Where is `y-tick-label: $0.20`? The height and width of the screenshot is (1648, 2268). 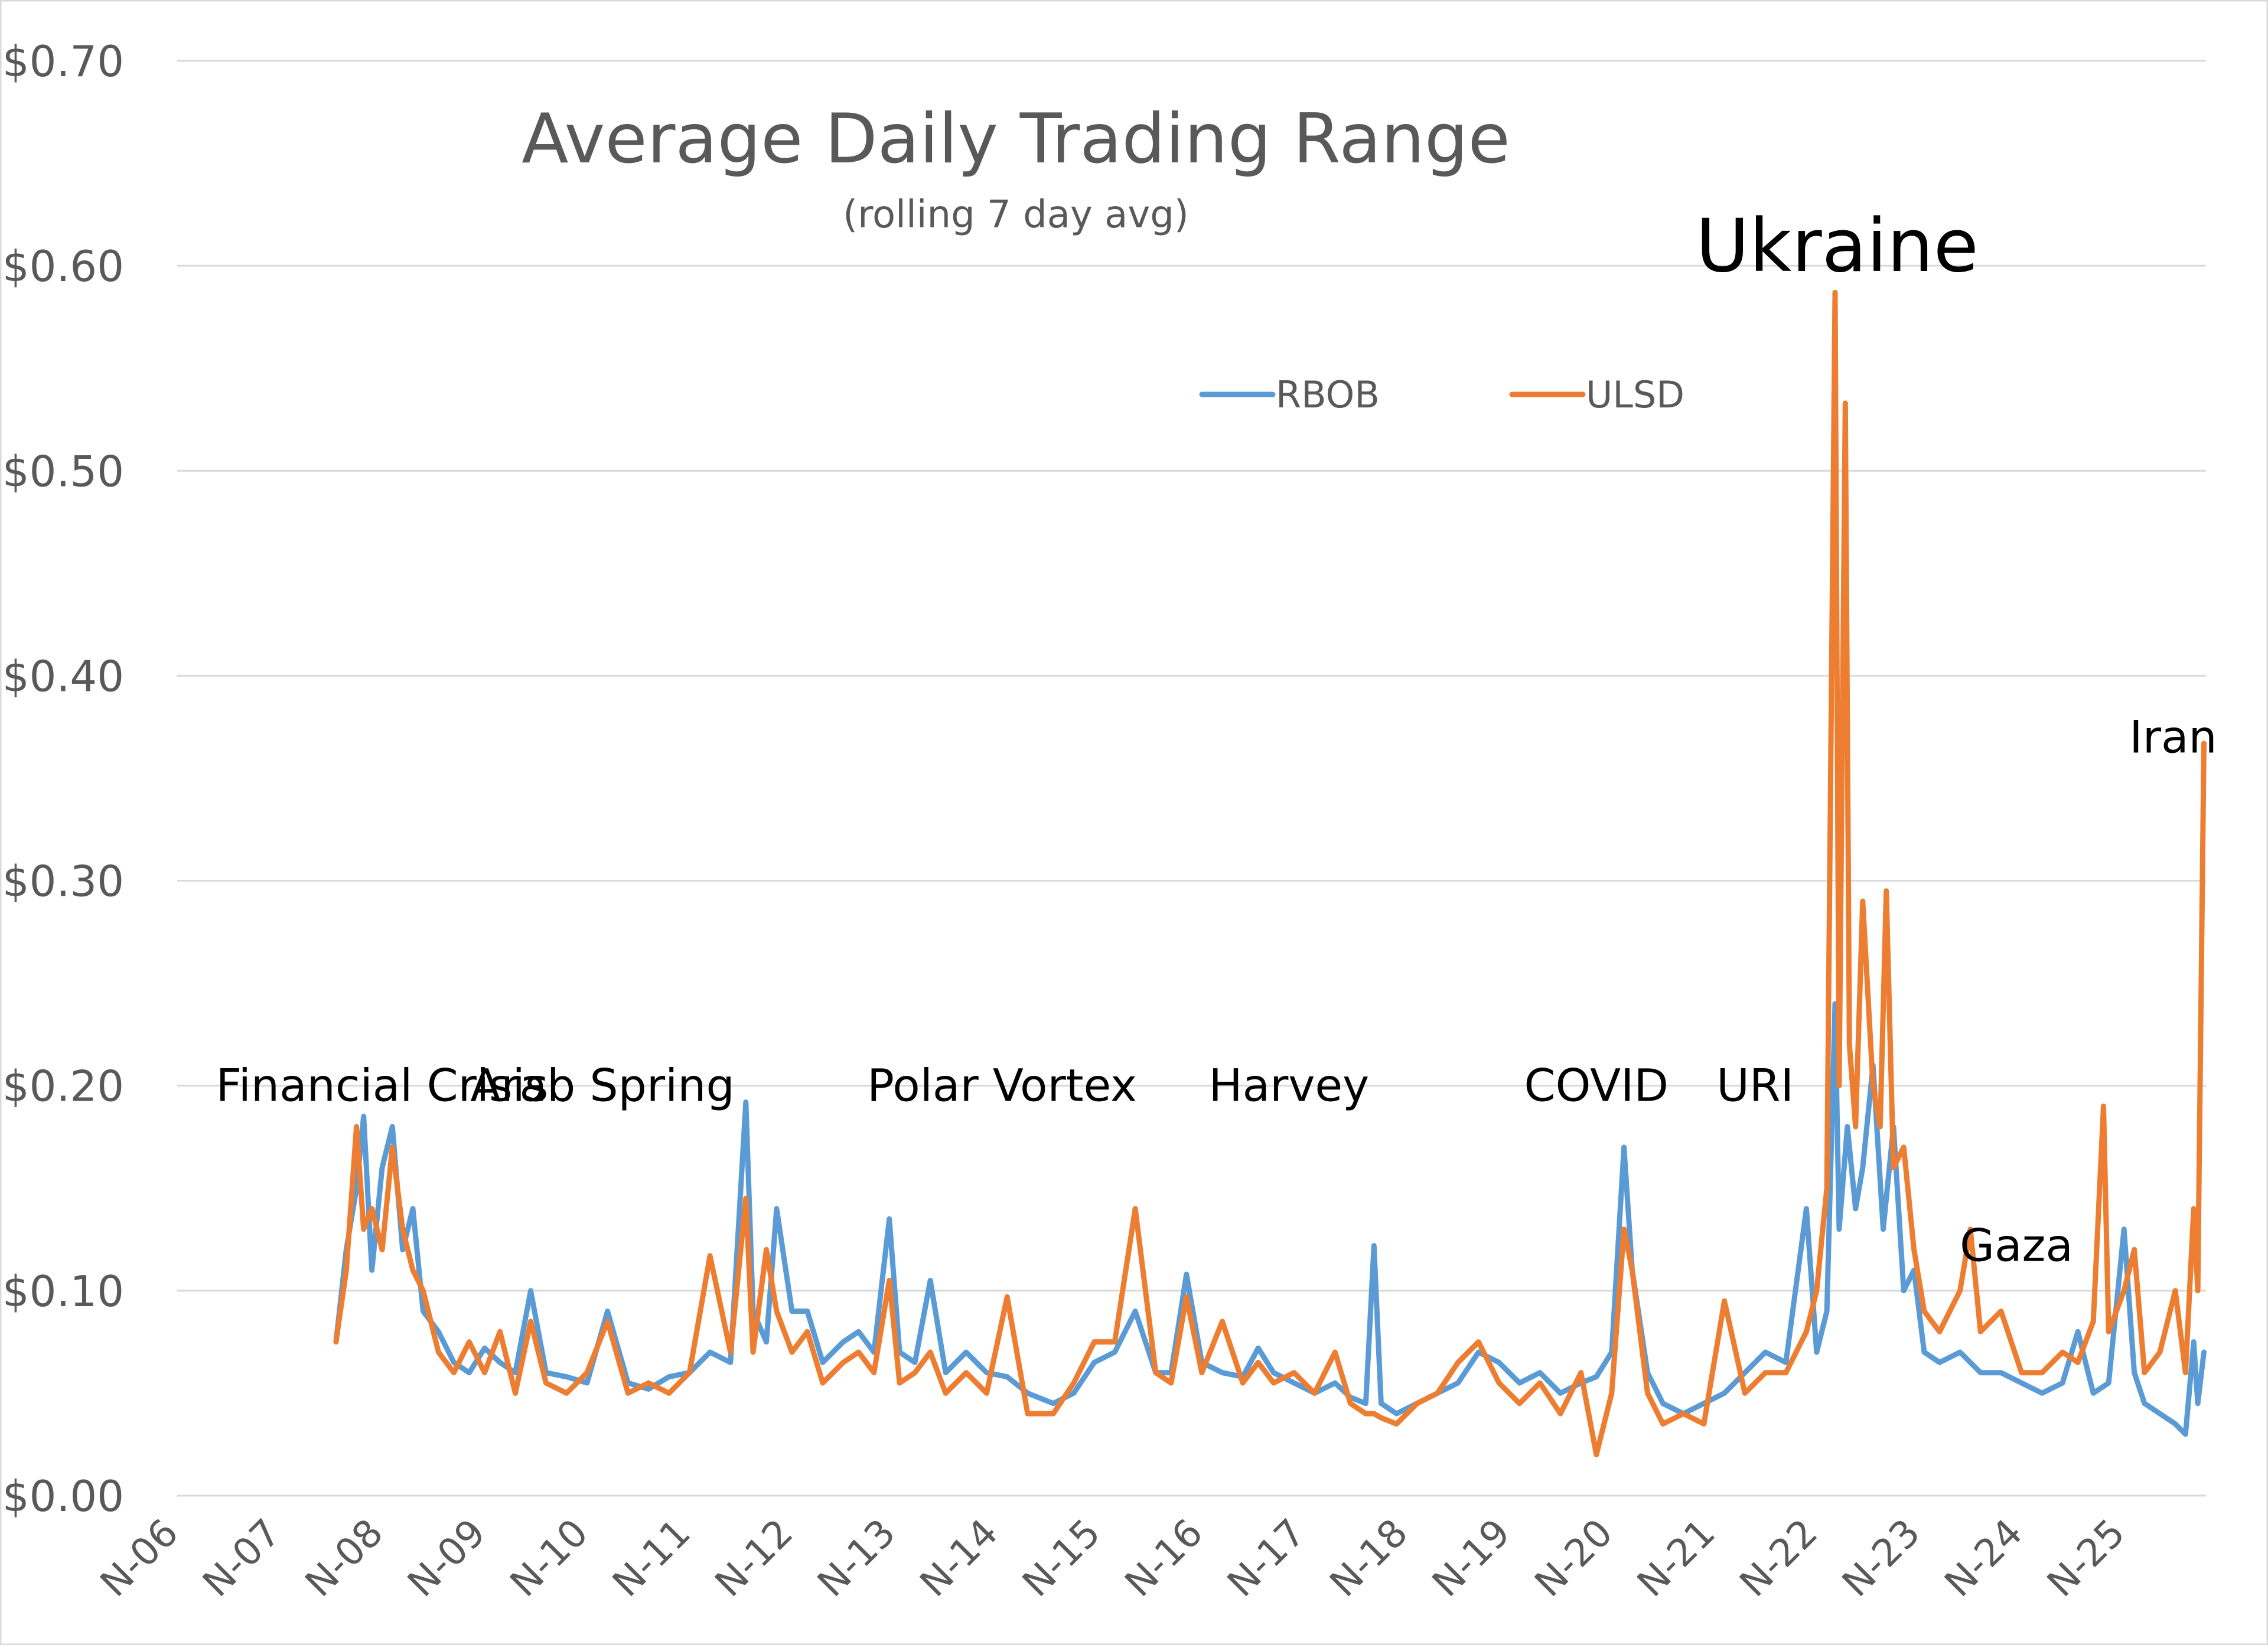 y-tick-label: $0.20 is located at coordinates (63, 1086).